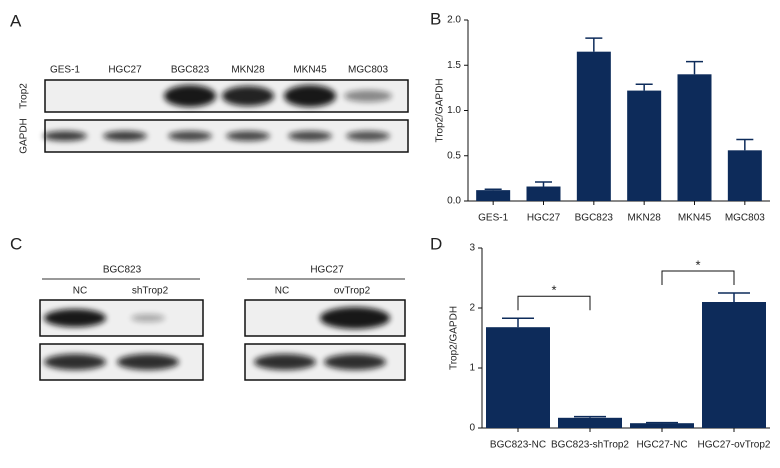 This screenshot has height=468, width=780. What do you see at coordinates (436, 243) in the screenshot?
I see `panel-letter: D` at bounding box center [436, 243].